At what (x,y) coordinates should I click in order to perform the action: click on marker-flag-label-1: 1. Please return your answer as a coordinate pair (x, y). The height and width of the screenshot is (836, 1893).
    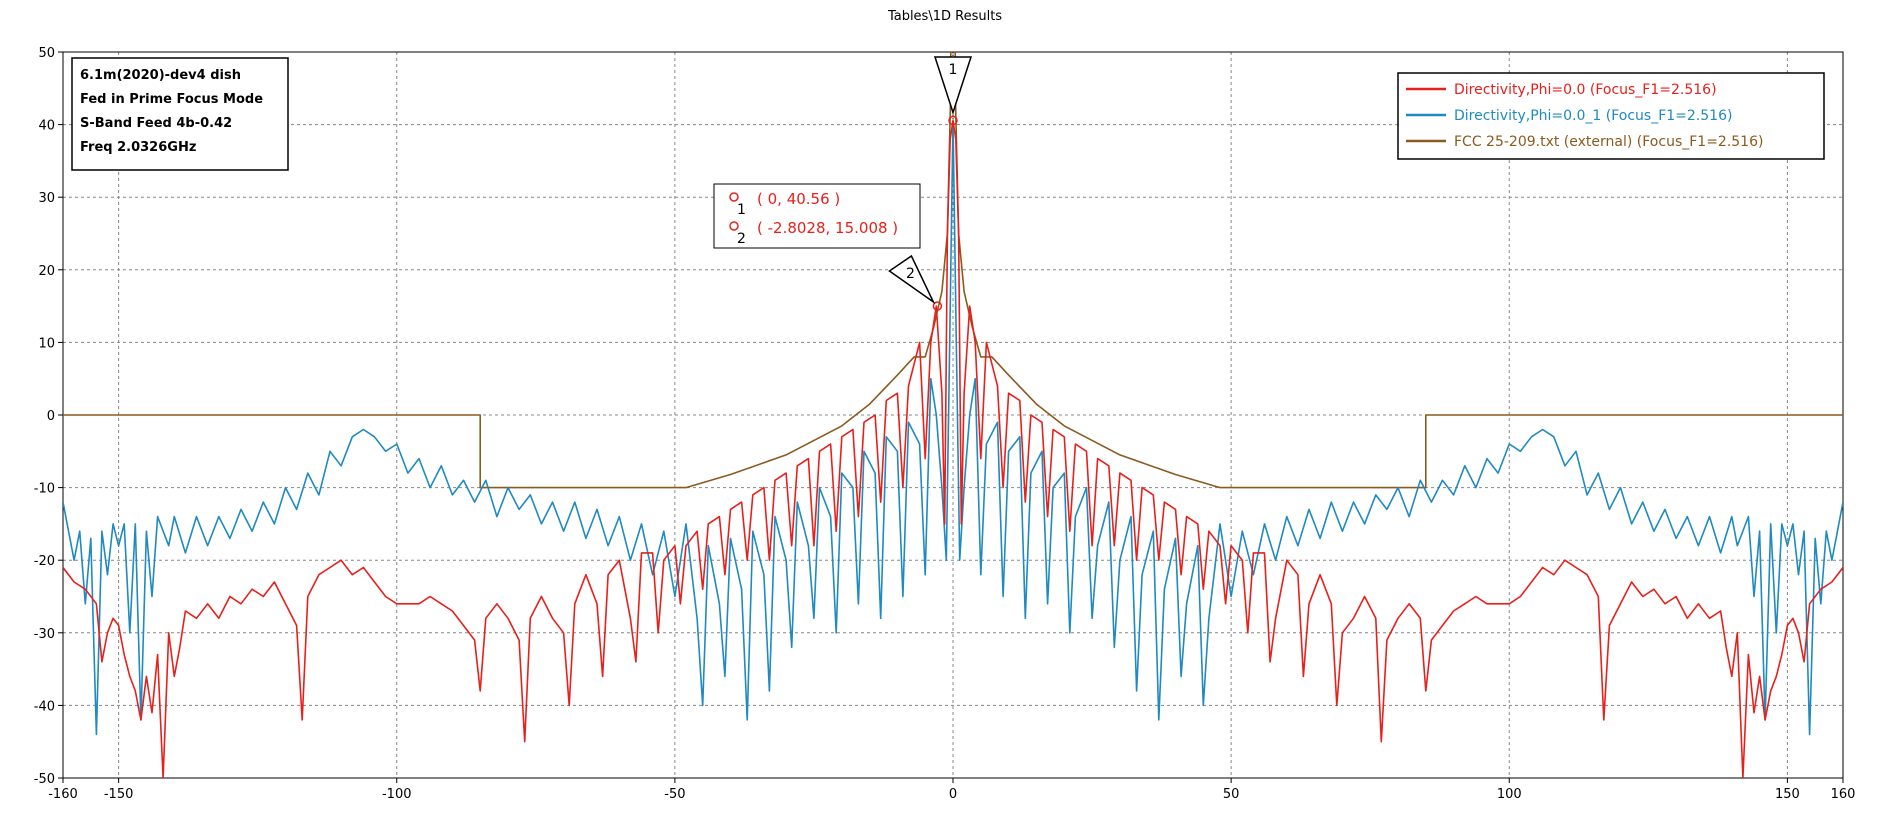
    Looking at the image, I should click on (953, 70).